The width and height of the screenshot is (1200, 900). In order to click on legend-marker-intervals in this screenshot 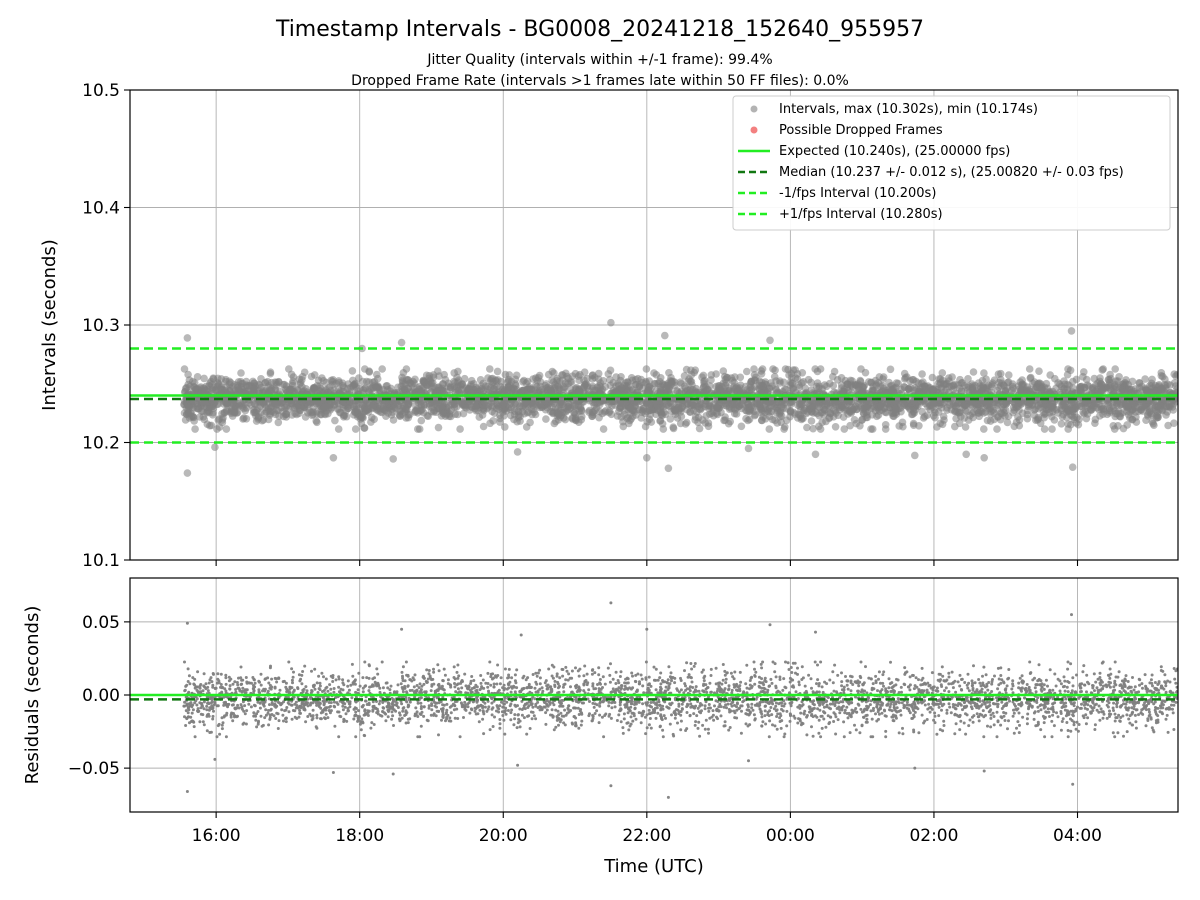, I will do `click(754, 109)`.